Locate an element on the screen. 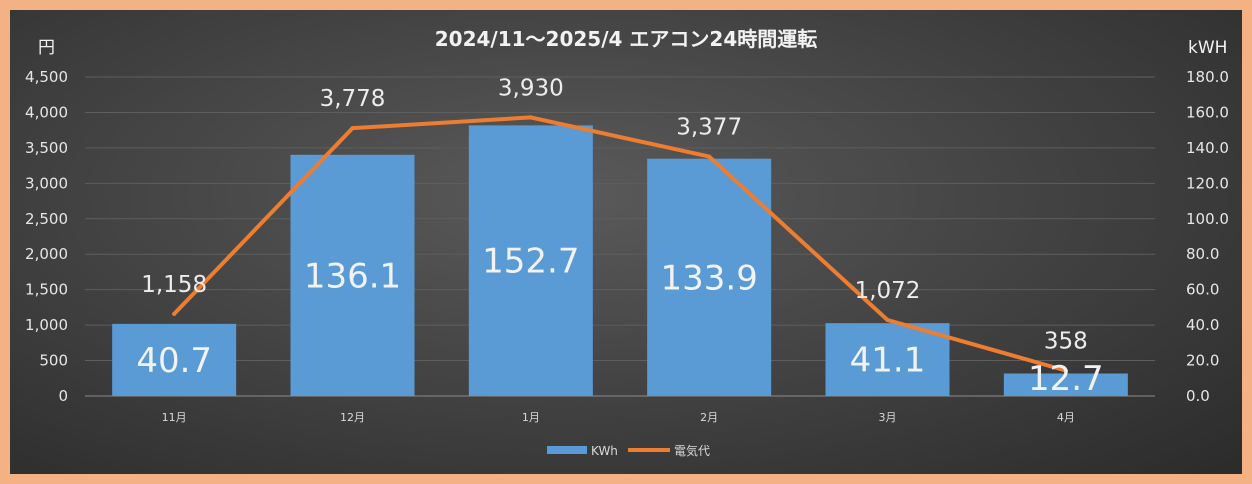 Image resolution: width=1252 pixels, height=484 pixels. x-tick-label: 11月 is located at coordinates (174, 417).